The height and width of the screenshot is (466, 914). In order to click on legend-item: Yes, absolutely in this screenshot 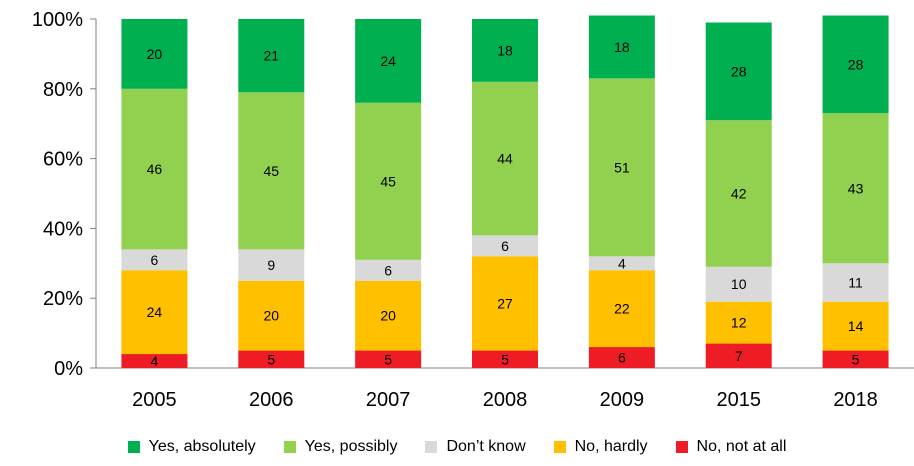, I will do `click(191, 447)`.